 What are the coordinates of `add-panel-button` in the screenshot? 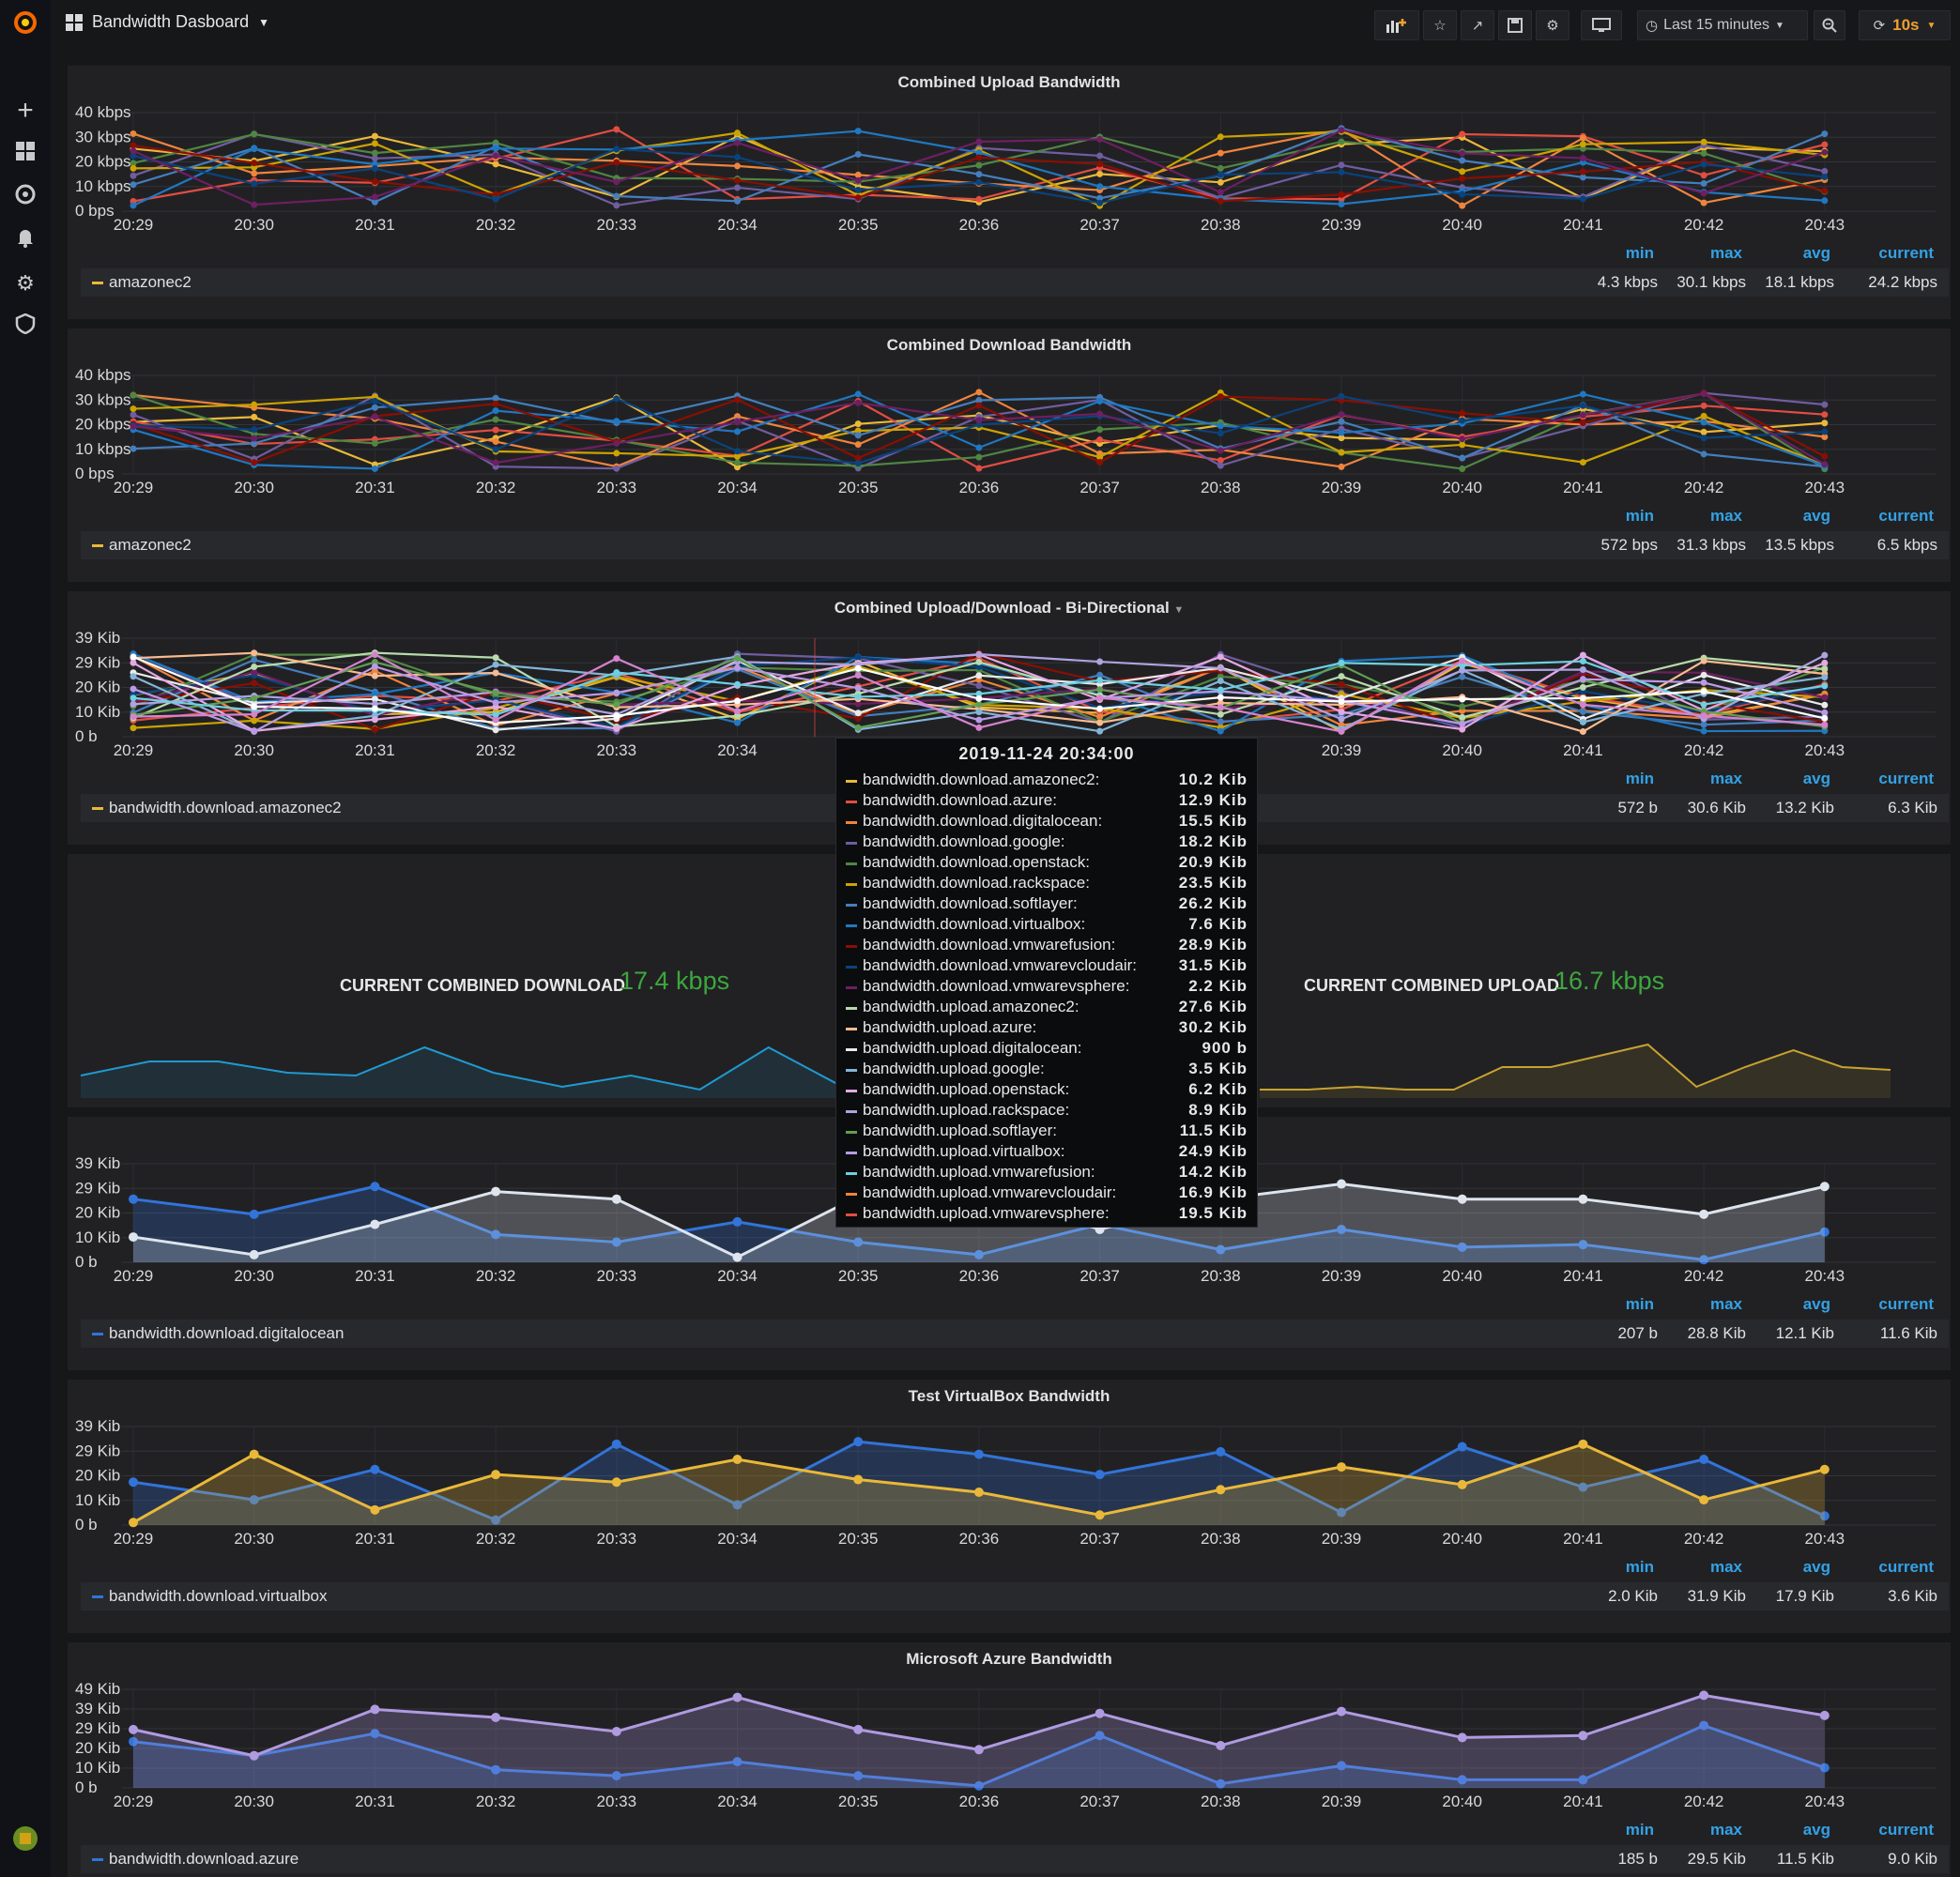 It's located at (1396, 25).